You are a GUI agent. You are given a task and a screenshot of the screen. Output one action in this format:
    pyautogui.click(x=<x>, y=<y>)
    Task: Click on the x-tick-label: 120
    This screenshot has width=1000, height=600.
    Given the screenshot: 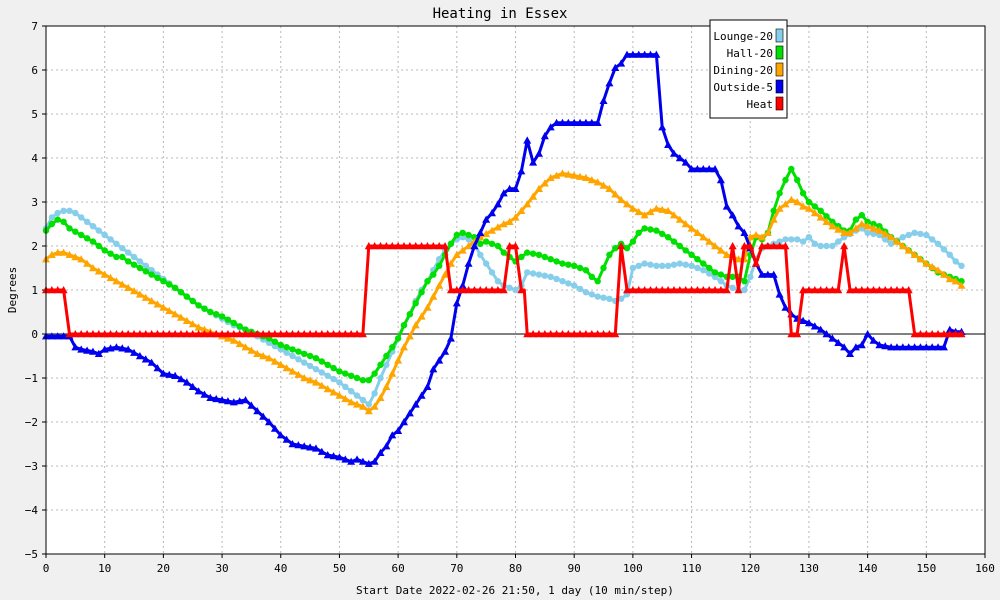 What is the action you would take?
    pyautogui.click(x=750, y=568)
    